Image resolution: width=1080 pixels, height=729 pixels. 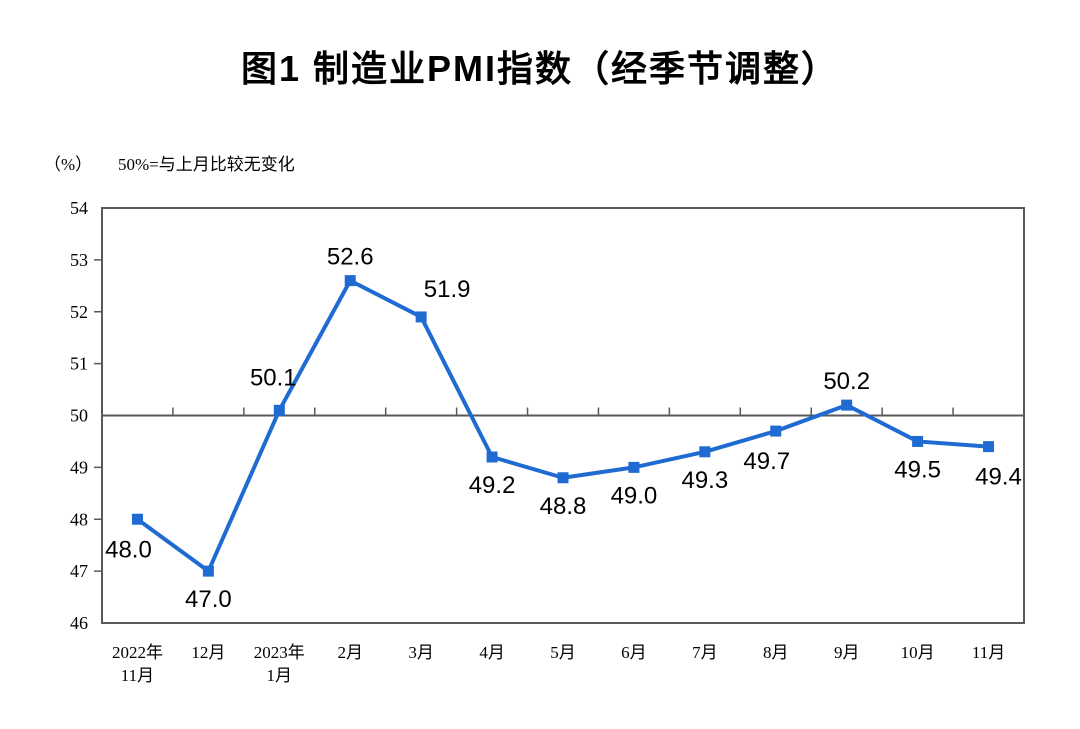 I want to click on x-tick-label: 8月, so click(x=776, y=652).